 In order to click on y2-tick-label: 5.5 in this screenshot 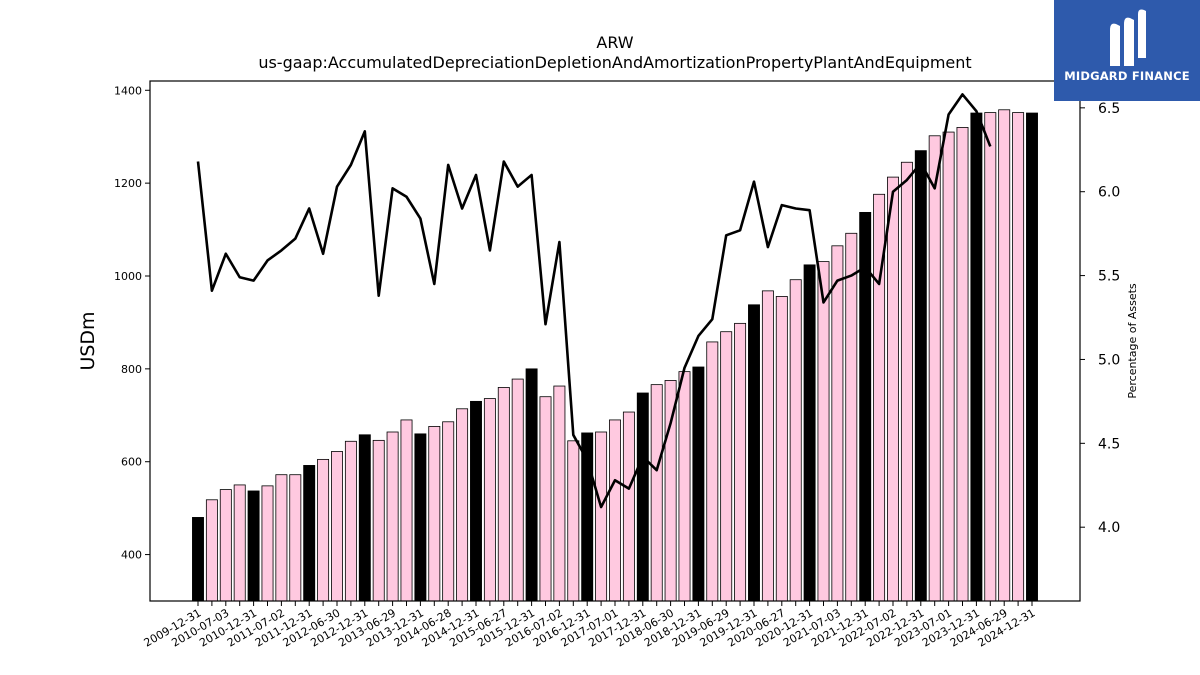, I will do `click(1109, 277)`.